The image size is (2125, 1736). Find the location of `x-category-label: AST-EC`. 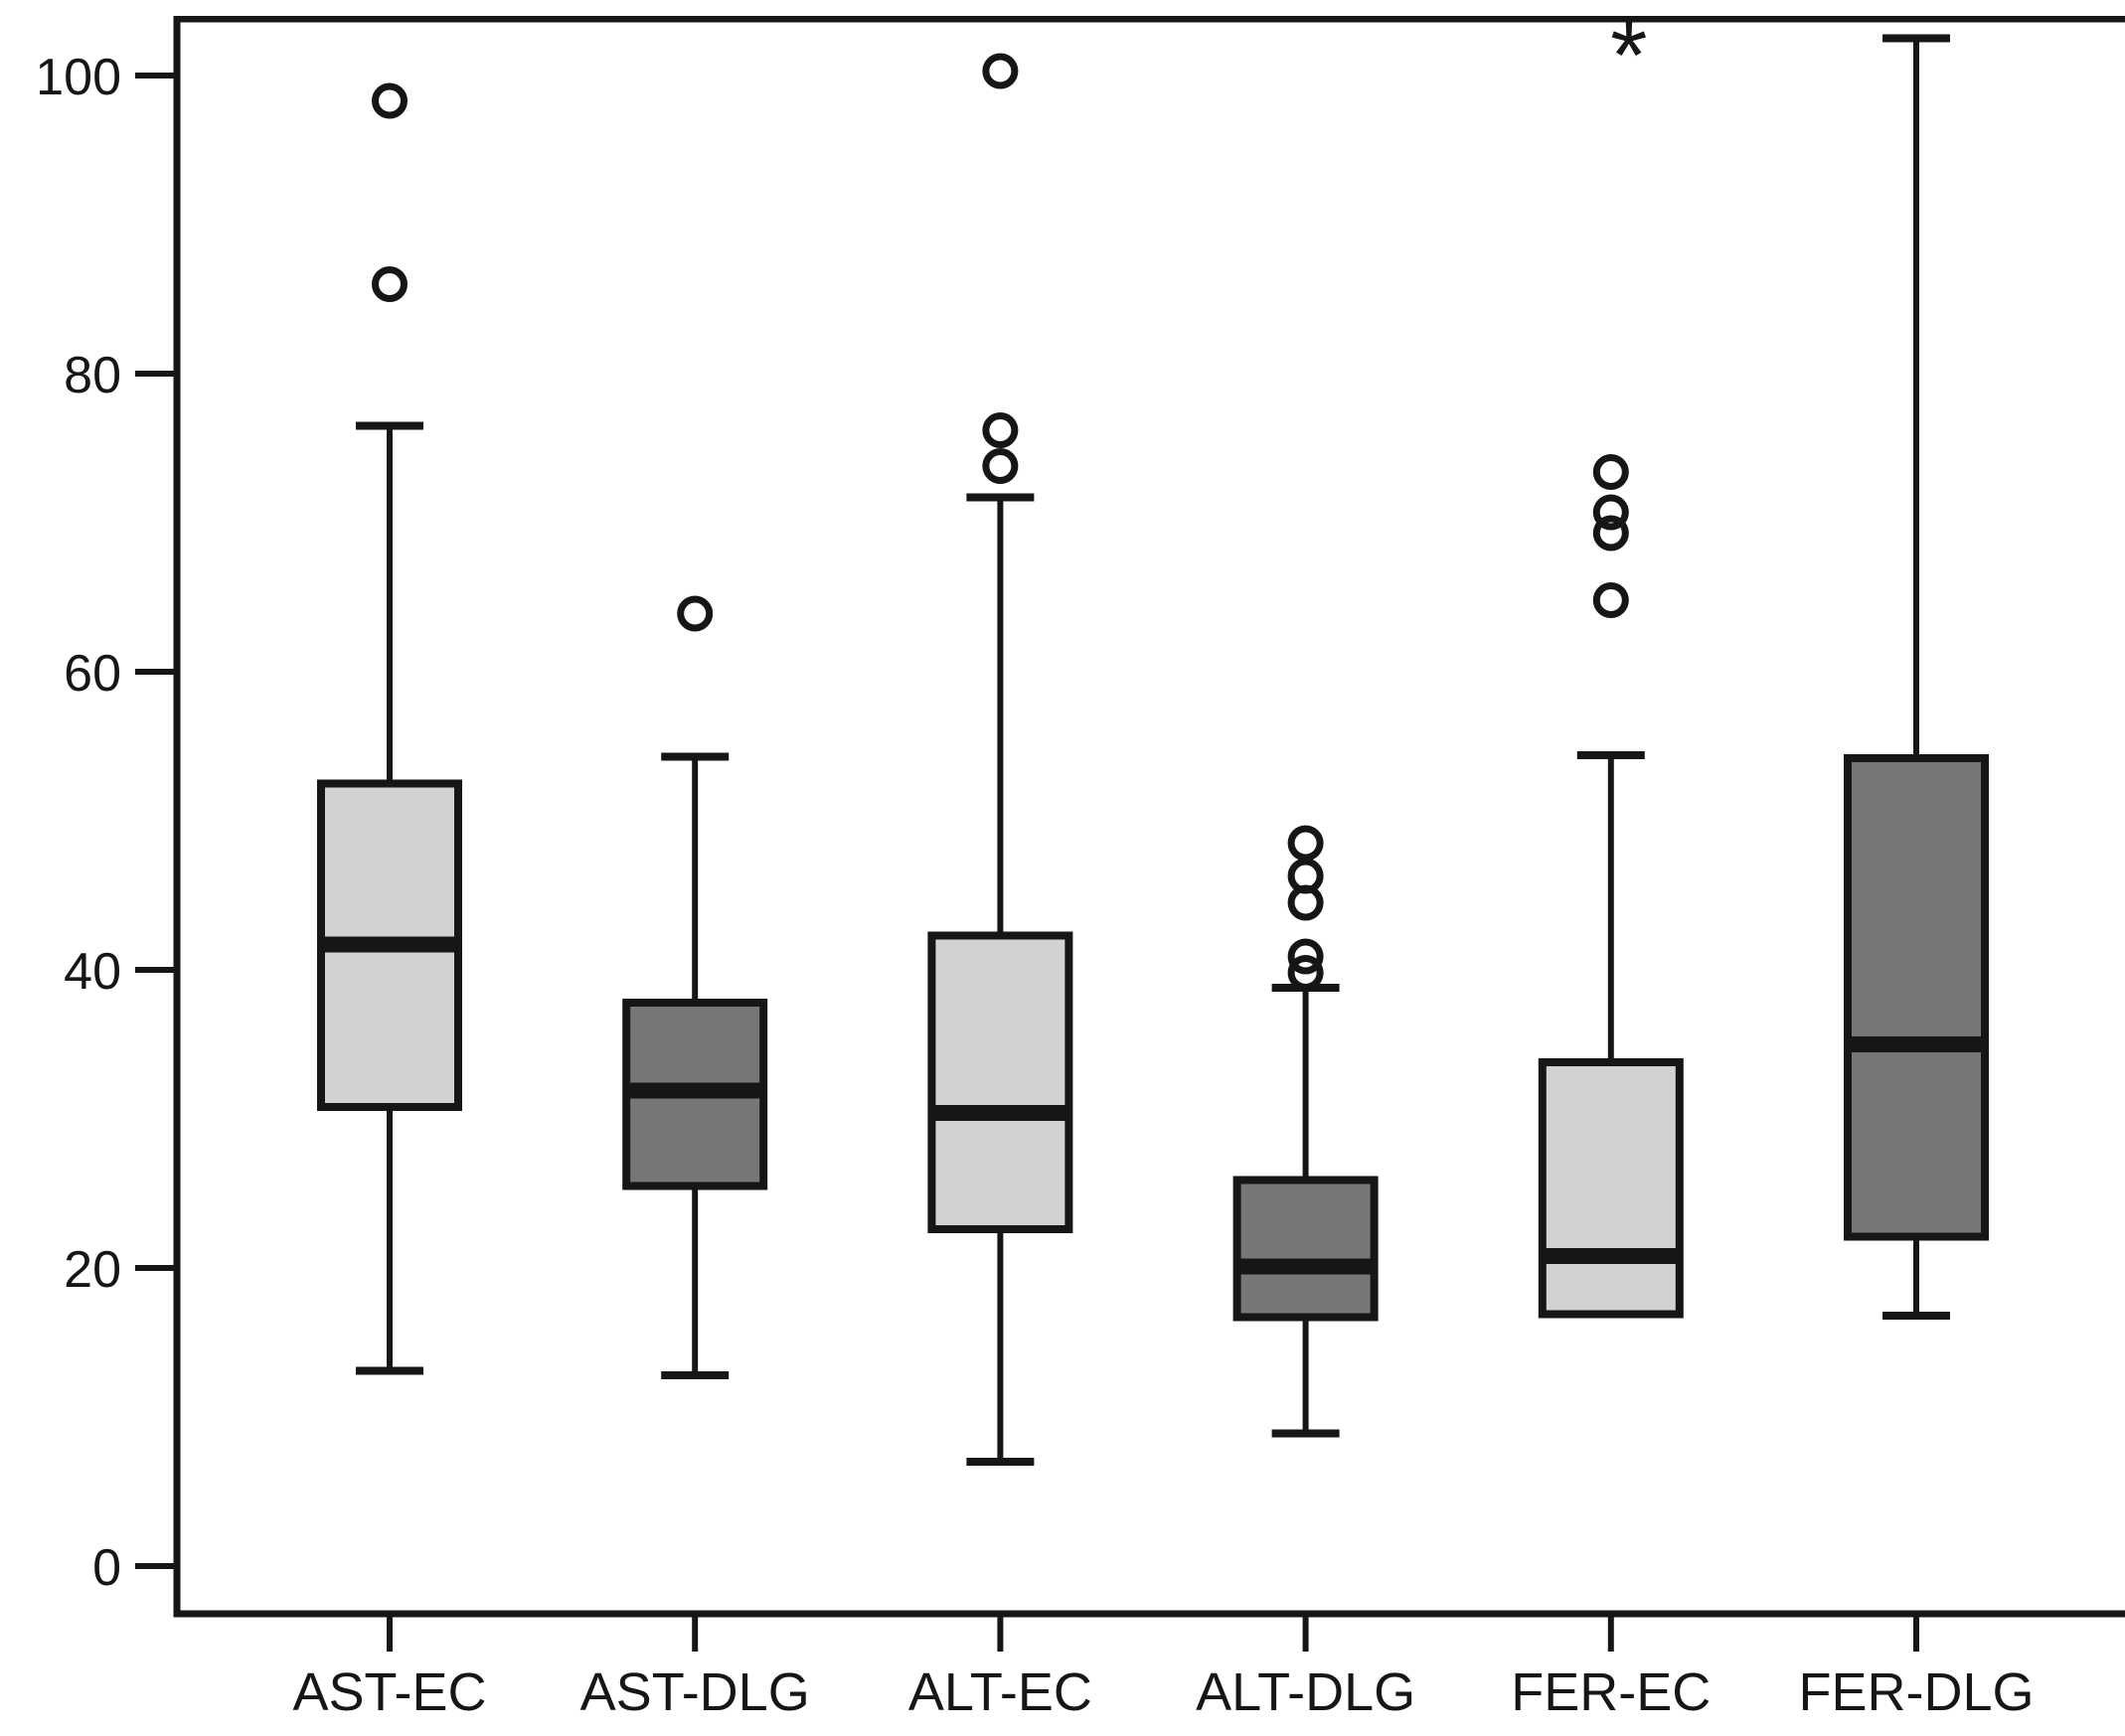

x-category-label: AST-EC is located at coordinates (389, 1691).